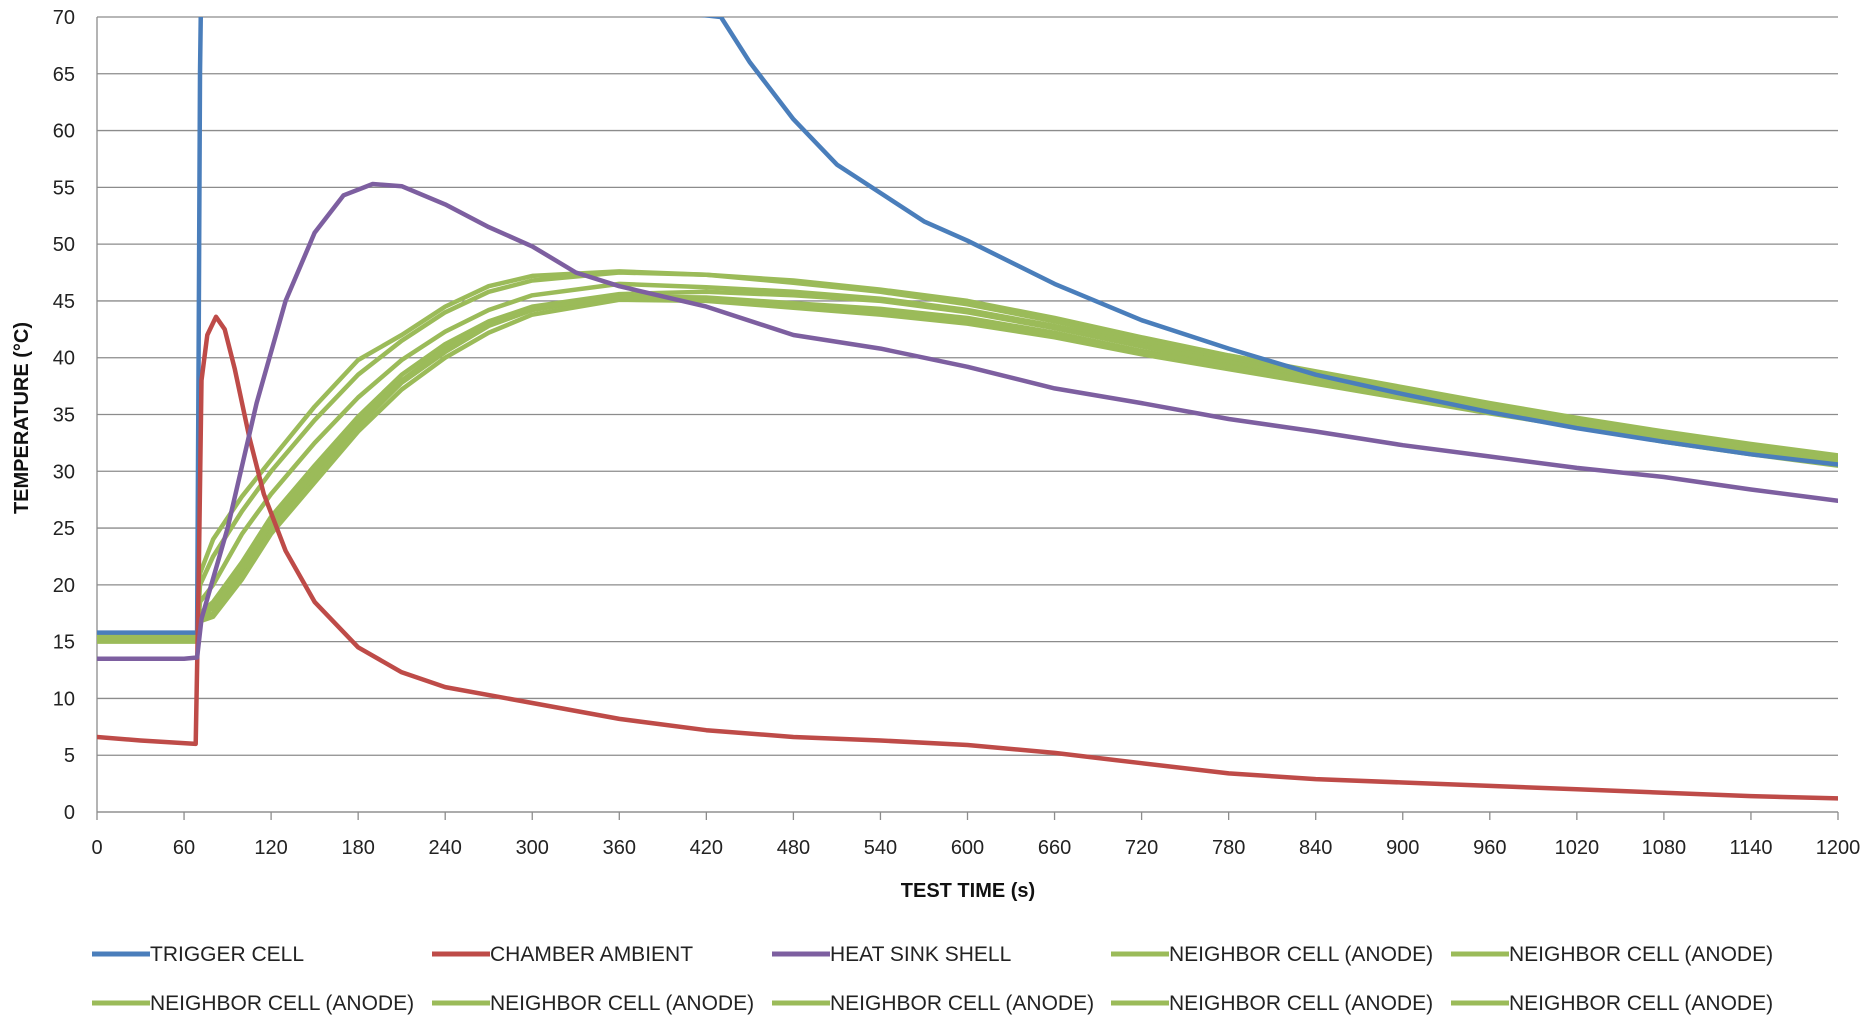 This screenshot has height=1023, width=1870. Describe the element at coordinates (880, 848) in the screenshot. I see `x-tick-label: 540` at that location.